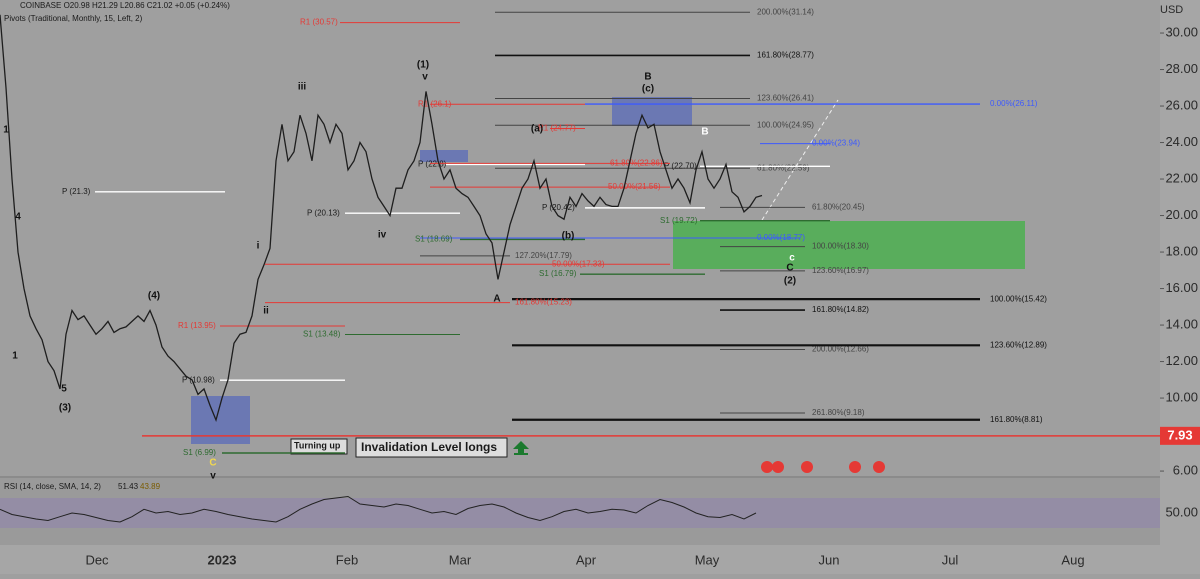 Image resolution: width=1200 pixels, height=579 pixels. Describe the element at coordinates (840, 309) in the screenshot. I see `level-label: 161.80%(14.82)` at that location.